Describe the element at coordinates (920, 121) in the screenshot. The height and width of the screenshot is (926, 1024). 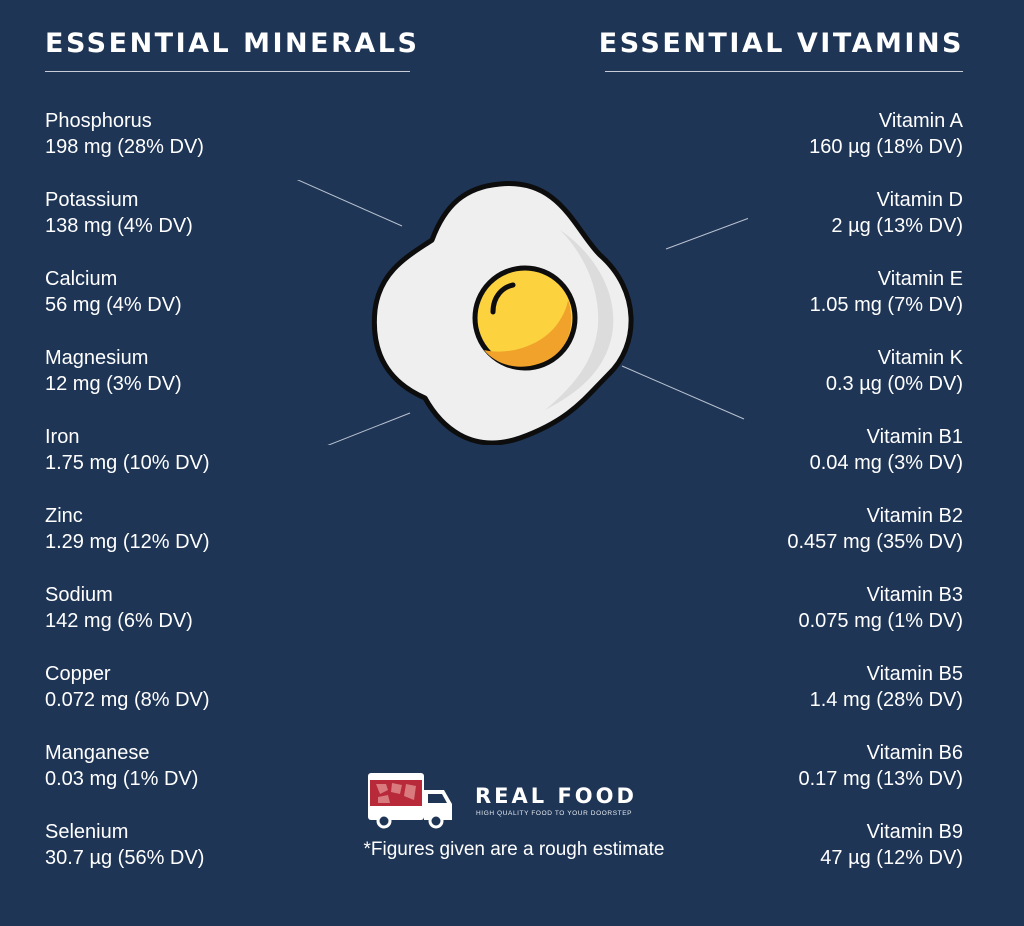
I see `vitamin-name: Vitamin A` at that location.